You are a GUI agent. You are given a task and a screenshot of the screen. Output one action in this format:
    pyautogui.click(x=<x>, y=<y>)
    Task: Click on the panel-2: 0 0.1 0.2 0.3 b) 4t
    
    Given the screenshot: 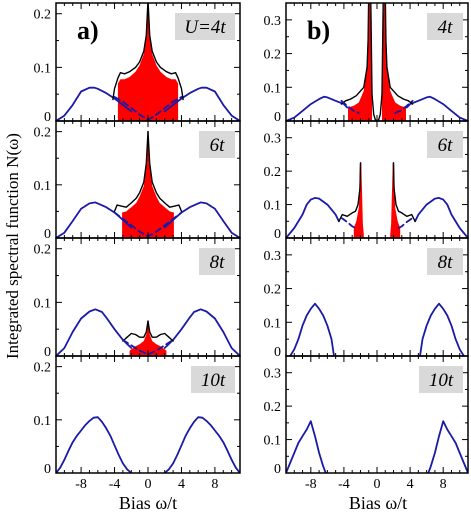 What is the action you would take?
    pyautogui.click(x=366, y=63)
    